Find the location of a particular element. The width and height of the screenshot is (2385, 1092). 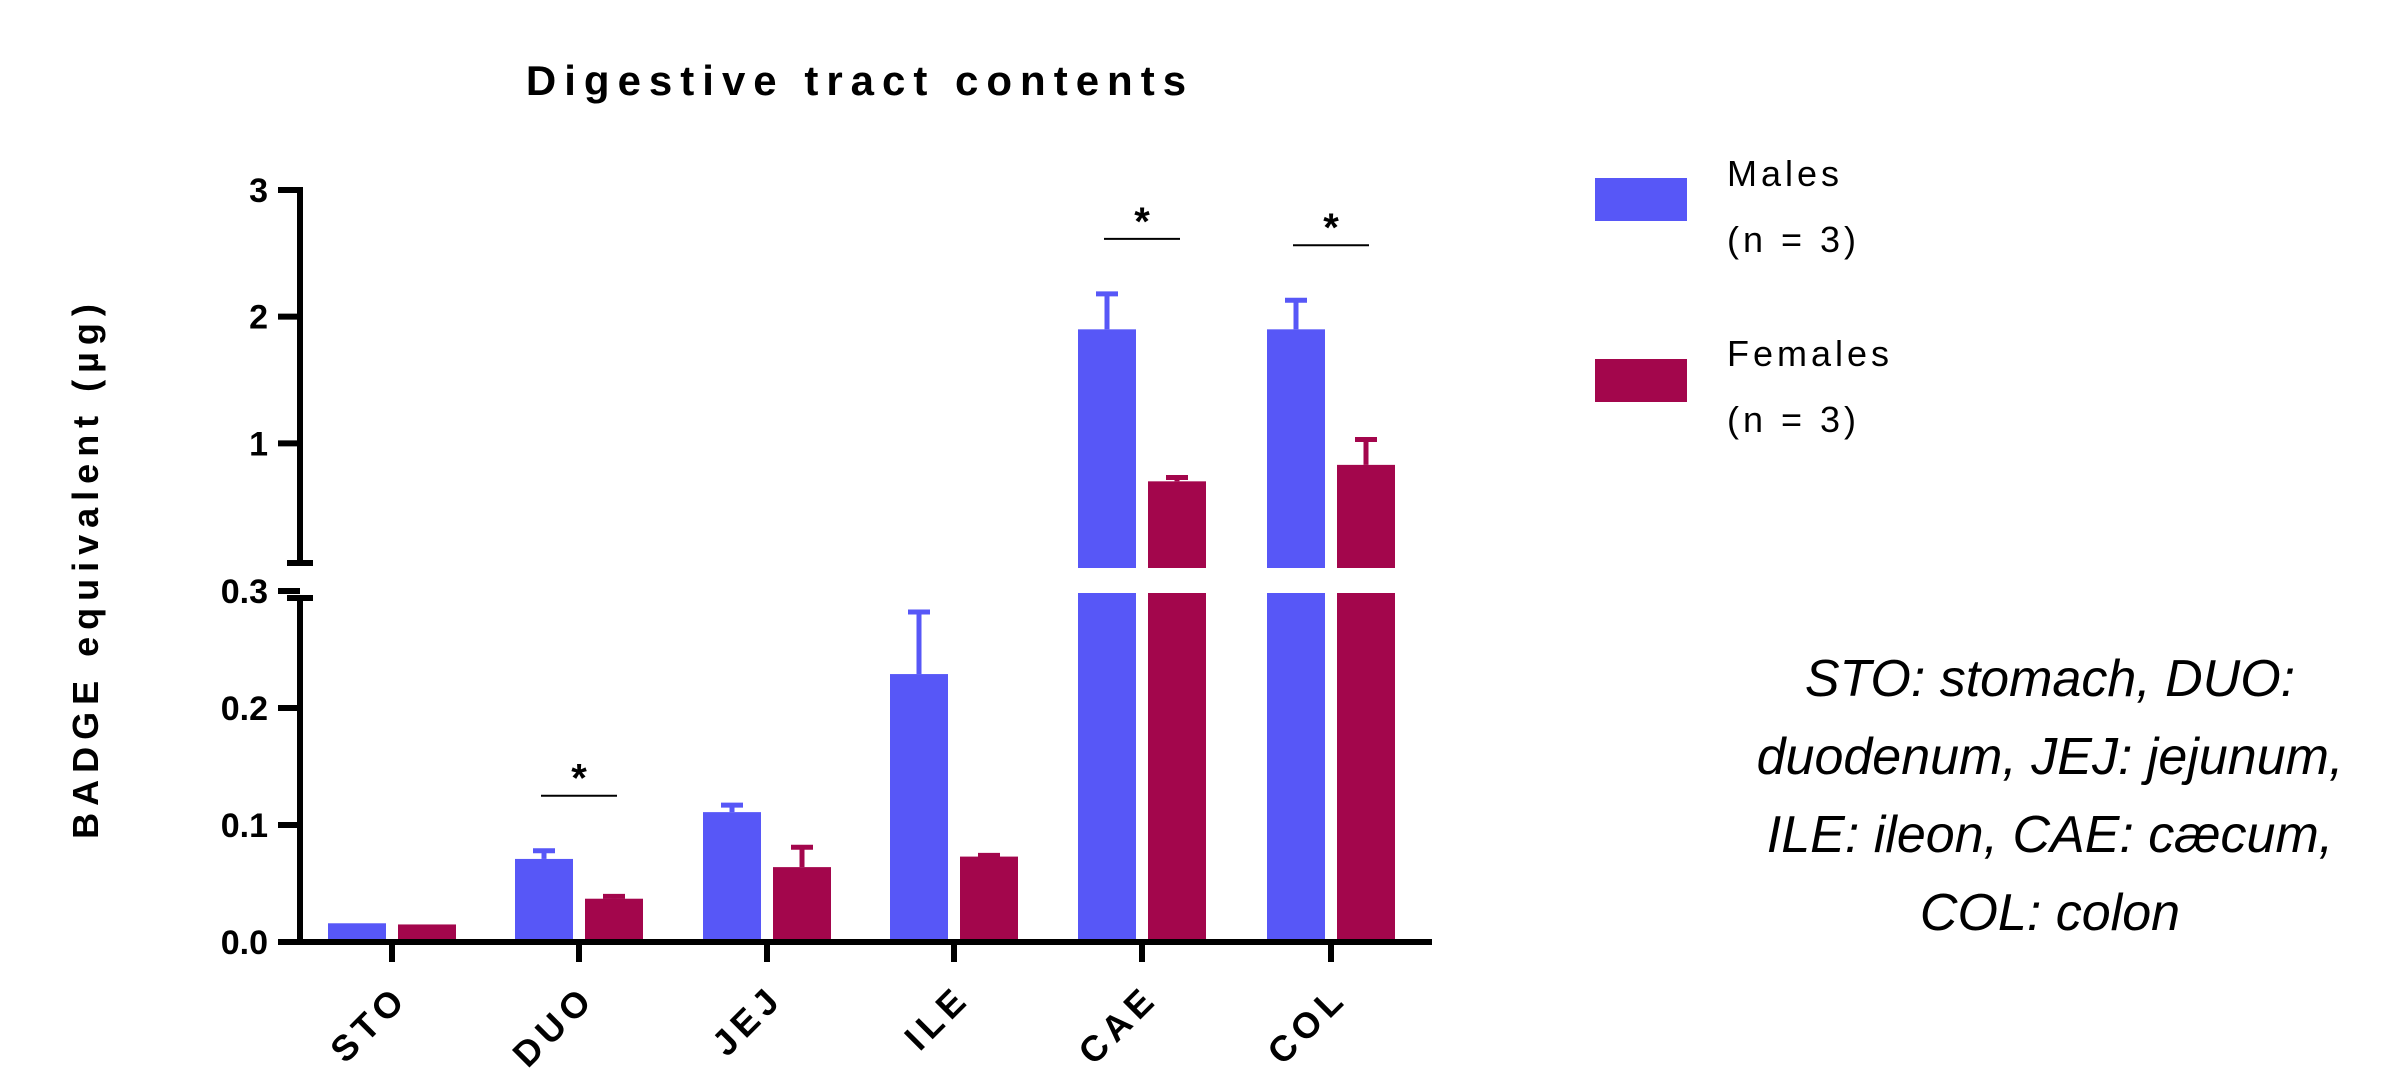

significance-star-col: * is located at coordinates (1331, 228).